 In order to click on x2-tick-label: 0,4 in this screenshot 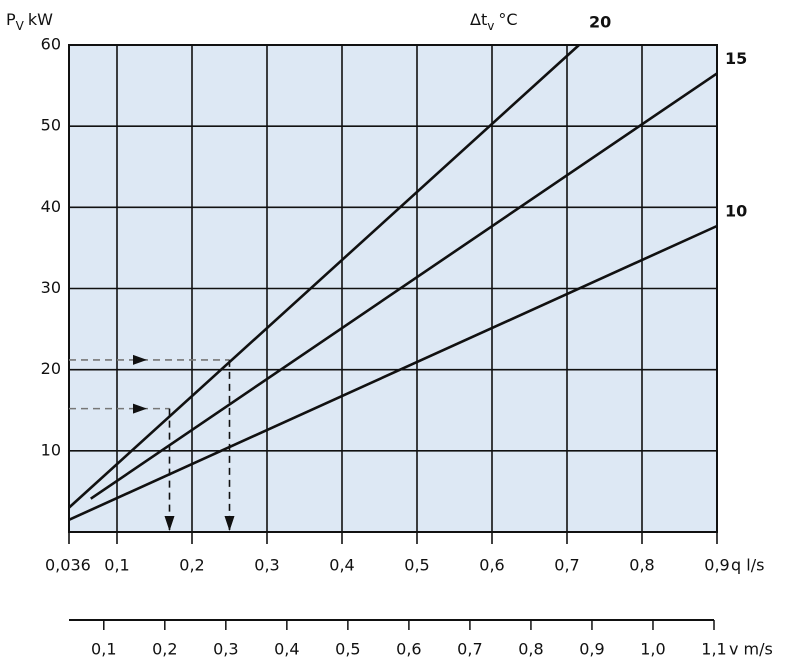, I will do `click(286, 649)`.